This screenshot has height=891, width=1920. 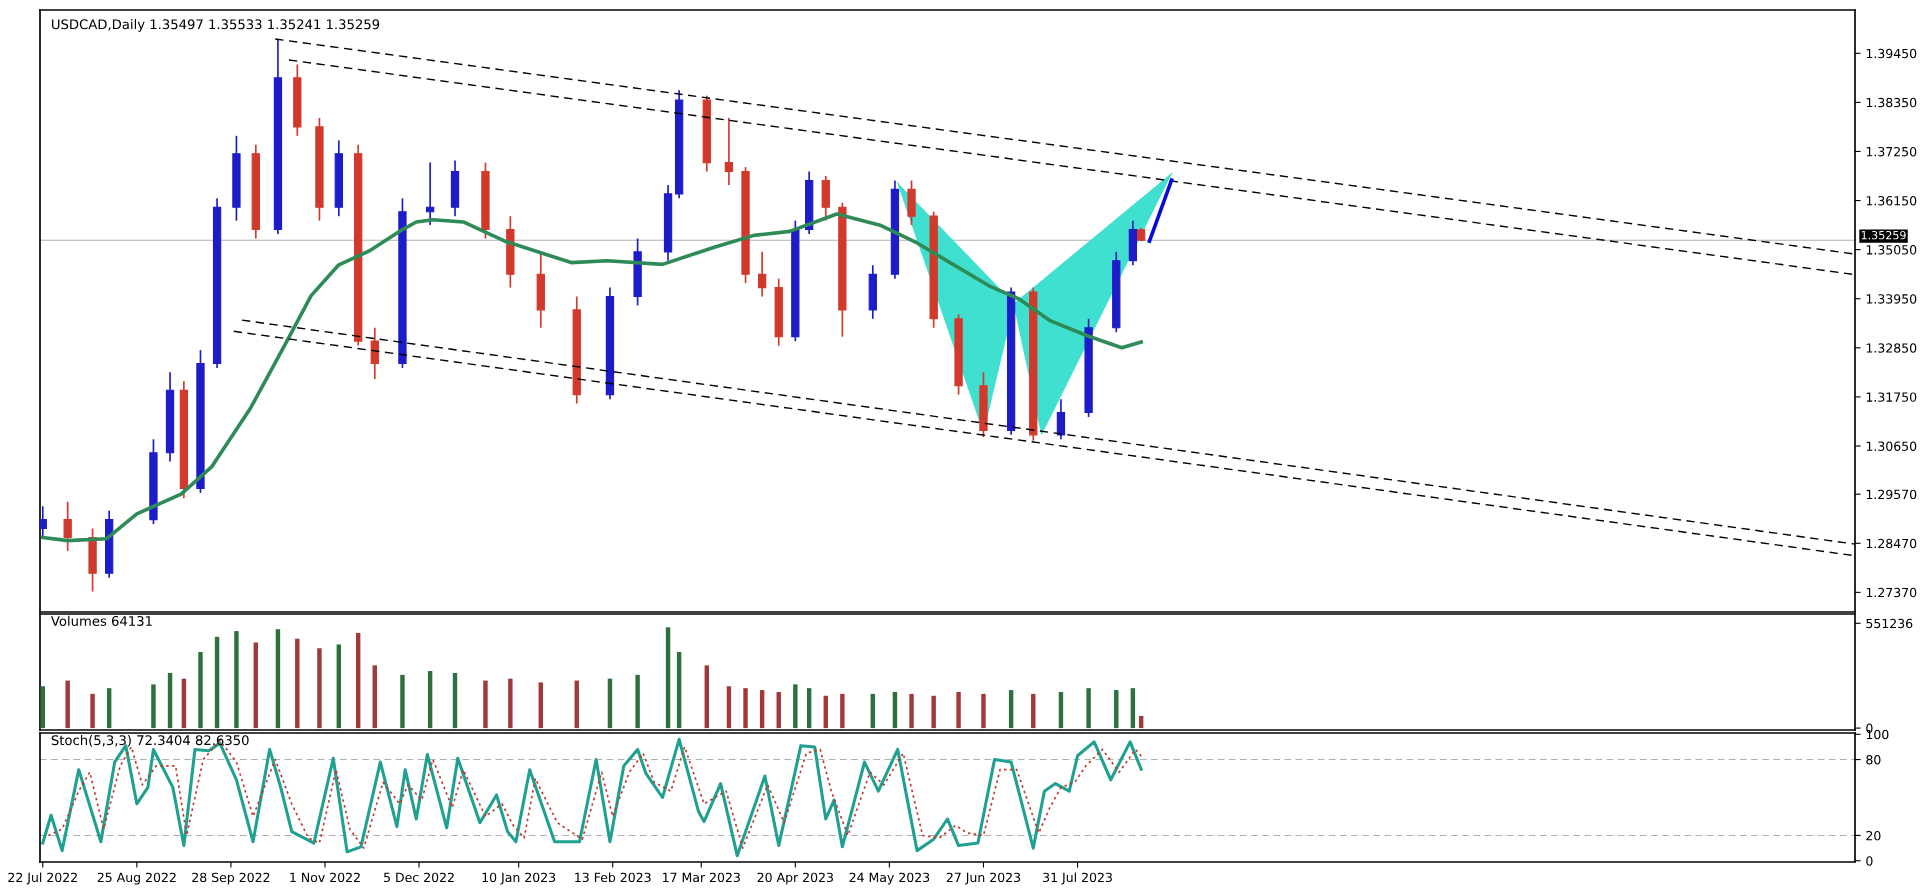 What do you see at coordinates (1891, 348) in the screenshot?
I see `y-tick-label: 1.32850` at bounding box center [1891, 348].